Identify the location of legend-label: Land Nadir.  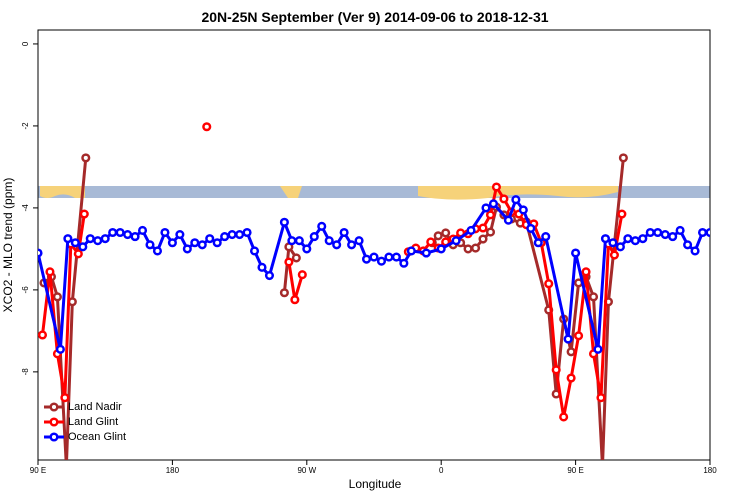
(95, 407).